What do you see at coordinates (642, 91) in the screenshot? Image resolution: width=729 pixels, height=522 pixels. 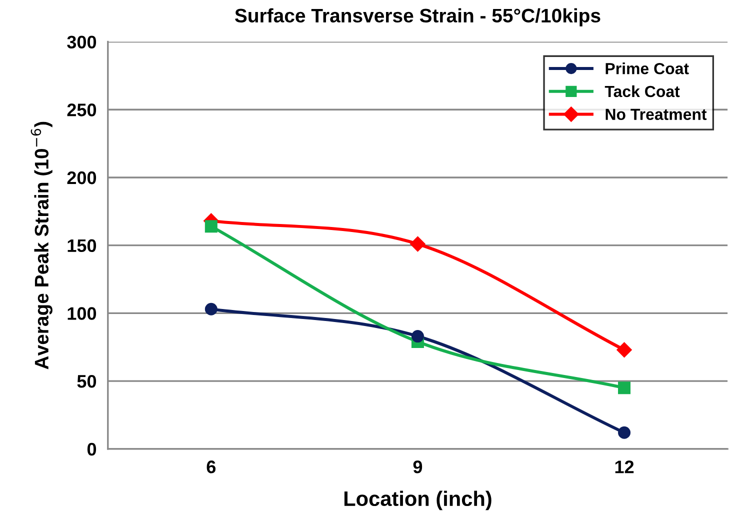 I see `legend-label: Tack Coat` at bounding box center [642, 91].